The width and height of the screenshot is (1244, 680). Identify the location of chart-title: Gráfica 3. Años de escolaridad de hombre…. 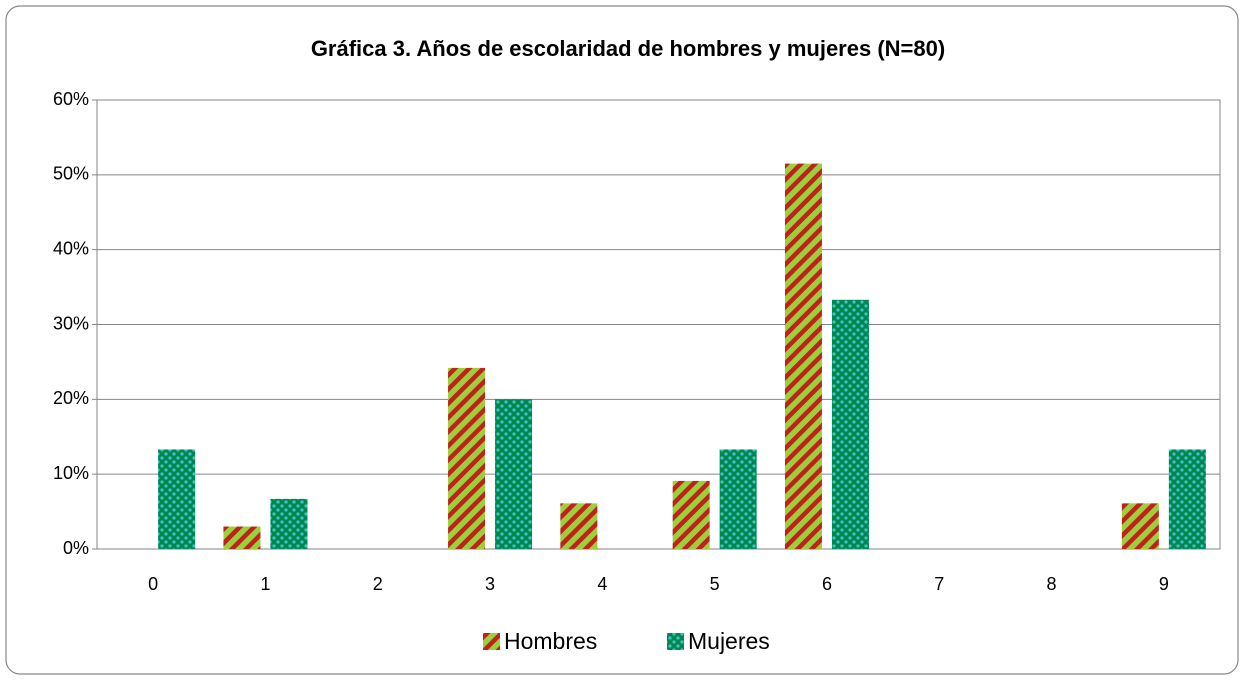
(628, 48).